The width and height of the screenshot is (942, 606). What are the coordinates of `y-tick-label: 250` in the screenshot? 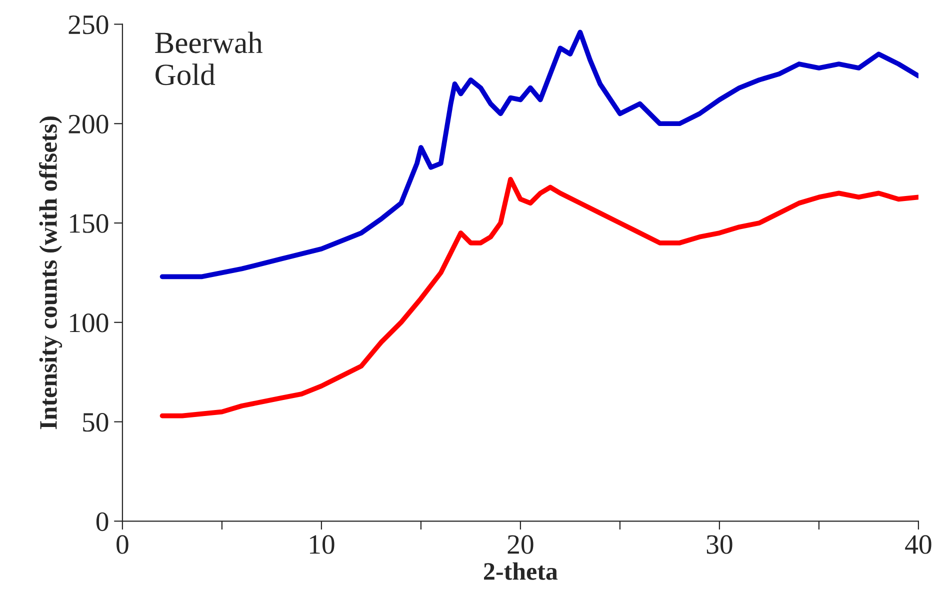 It's located at (88, 24).